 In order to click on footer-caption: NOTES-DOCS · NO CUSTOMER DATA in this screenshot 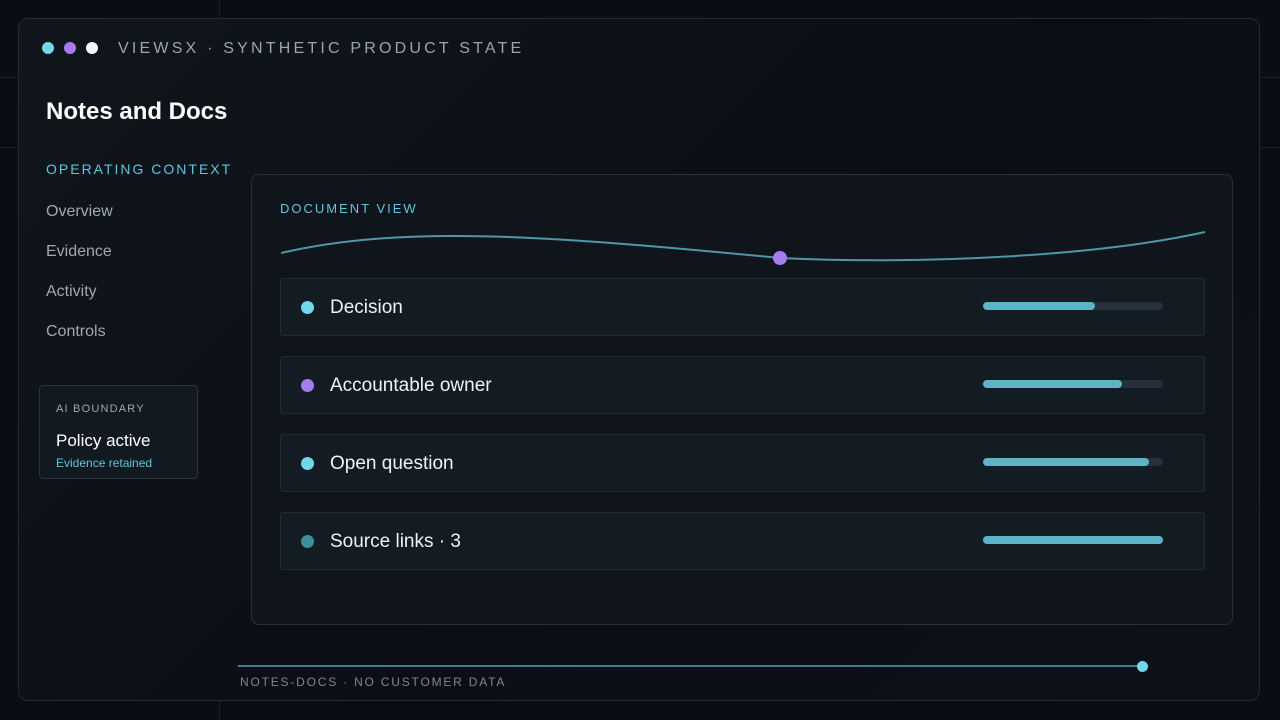, I will do `click(373, 682)`.